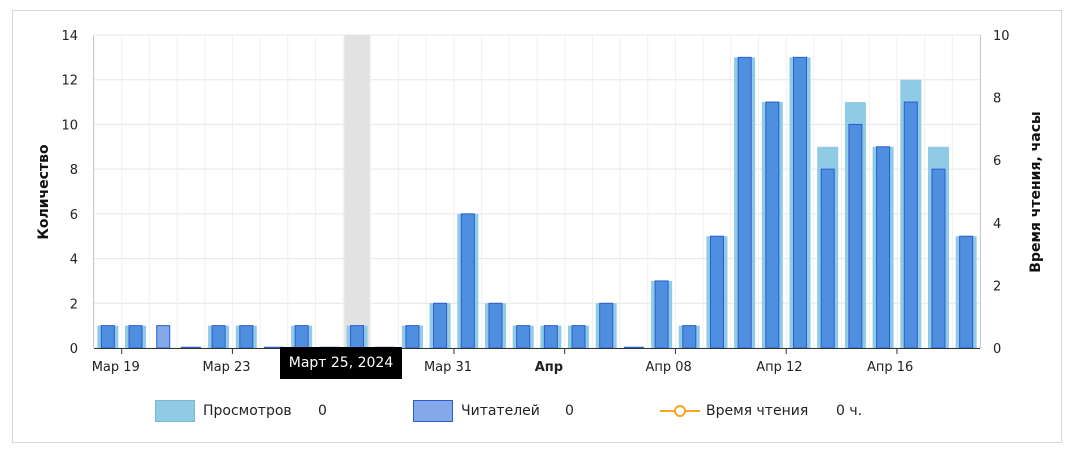 Image resolution: width=1072 pixels, height=453 pixels. What do you see at coordinates (74, 215) in the screenshot?
I see `left-tick-label: 6` at bounding box center [74, 215].